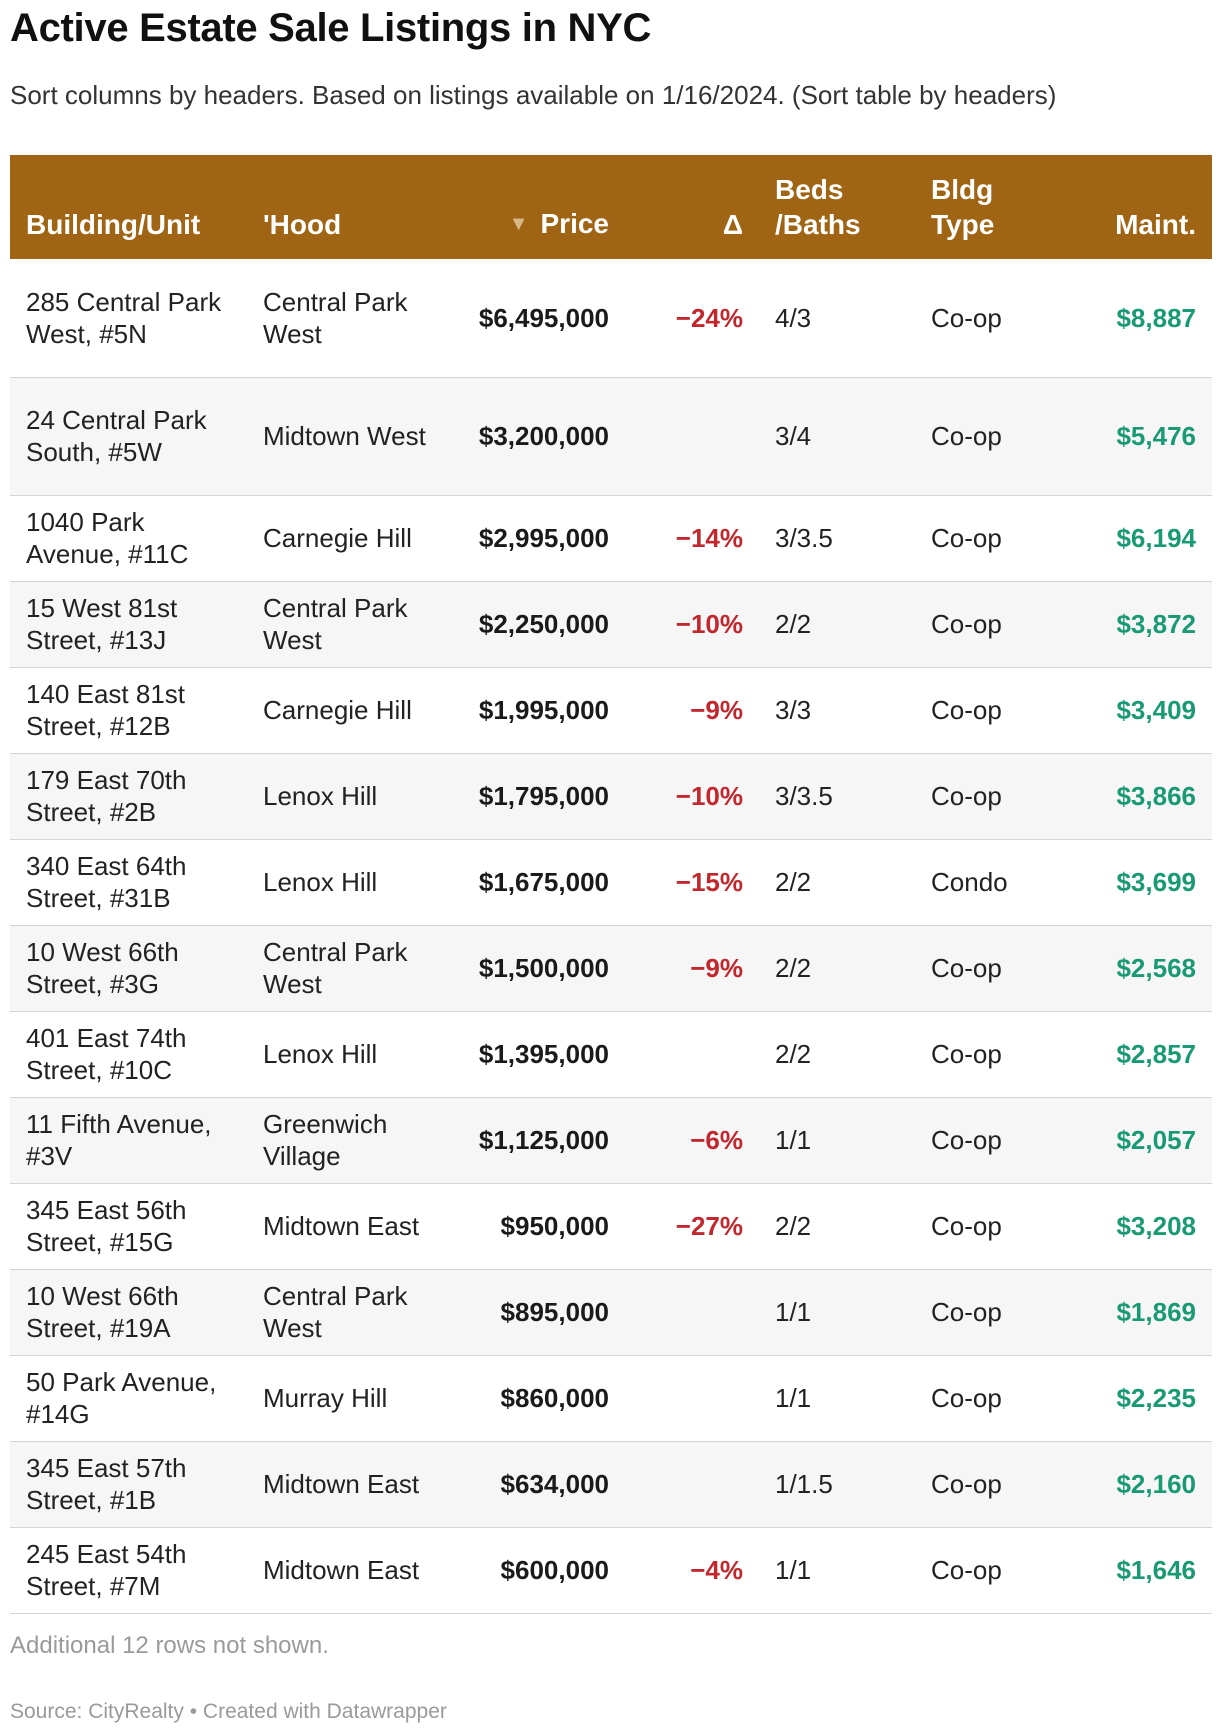  Describe the element at coordinates (325, 1140) in the screenshot. I see `hood-cell: Greenwich Village` at that location.